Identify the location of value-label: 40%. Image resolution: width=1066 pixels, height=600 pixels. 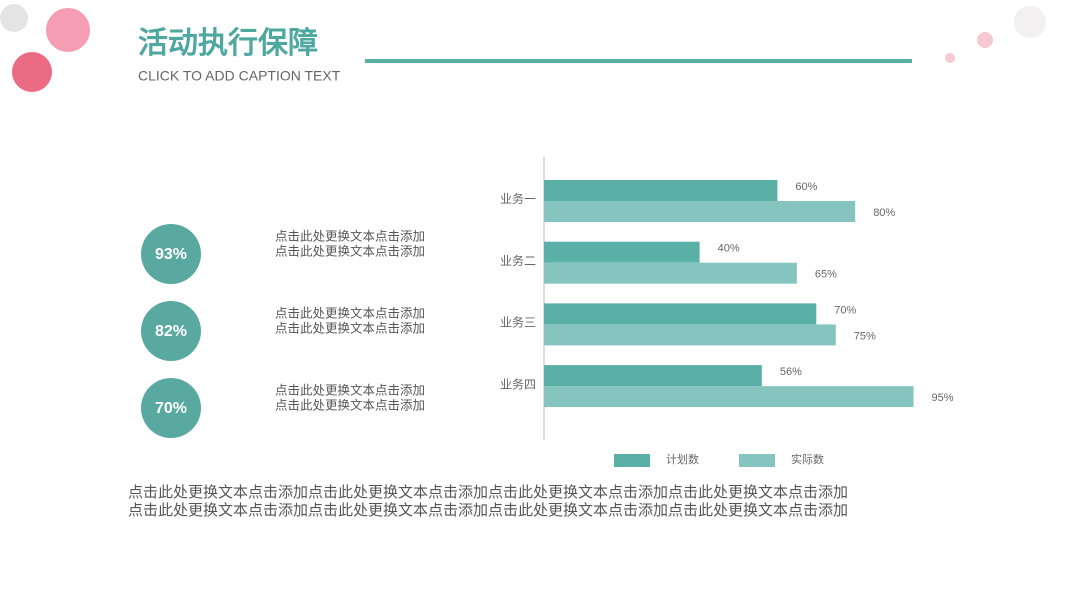
(729, 249).